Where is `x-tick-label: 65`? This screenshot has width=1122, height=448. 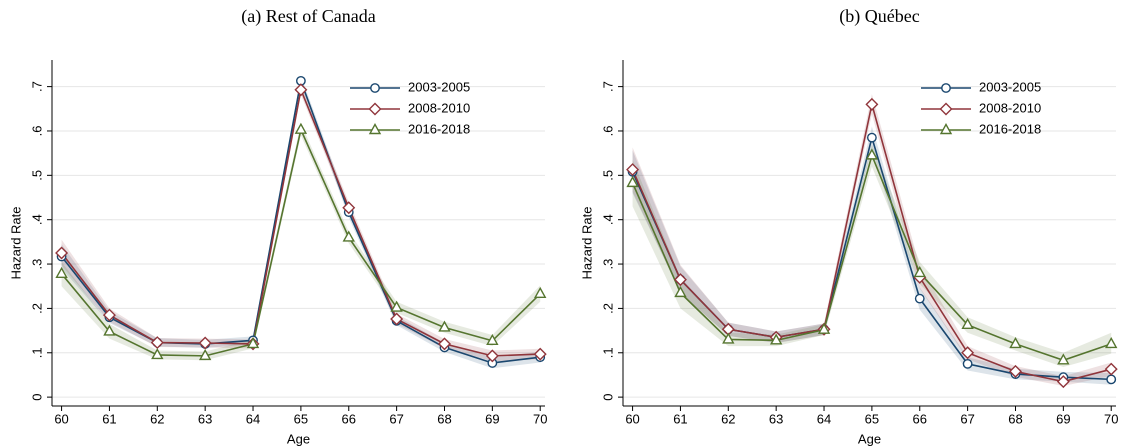 x-tick-label: 65 is located at coordinates (301, 418).